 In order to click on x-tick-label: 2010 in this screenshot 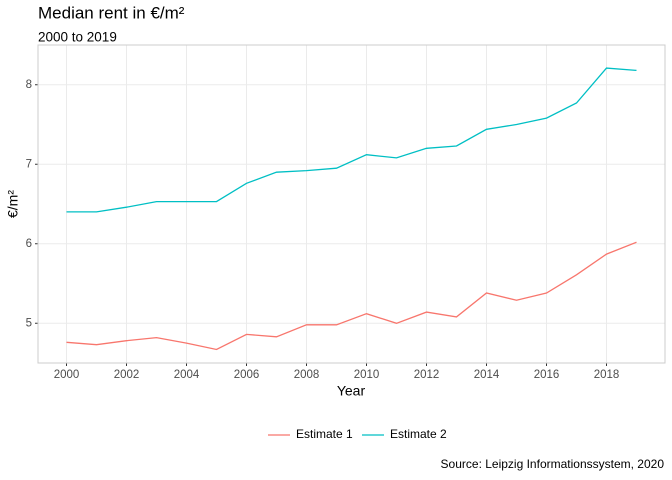, I will do `click(367, 375)`.